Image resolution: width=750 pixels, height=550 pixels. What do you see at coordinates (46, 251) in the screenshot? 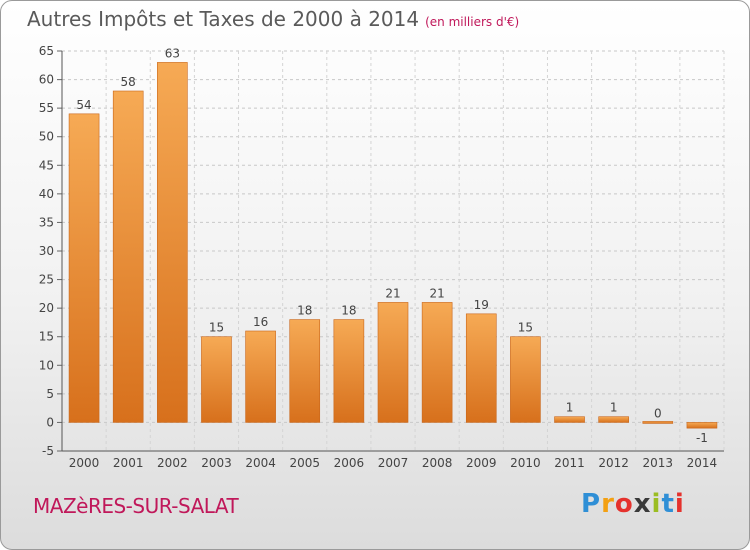
I see `y-tick-label: 30` at bounding box center [46, 251].